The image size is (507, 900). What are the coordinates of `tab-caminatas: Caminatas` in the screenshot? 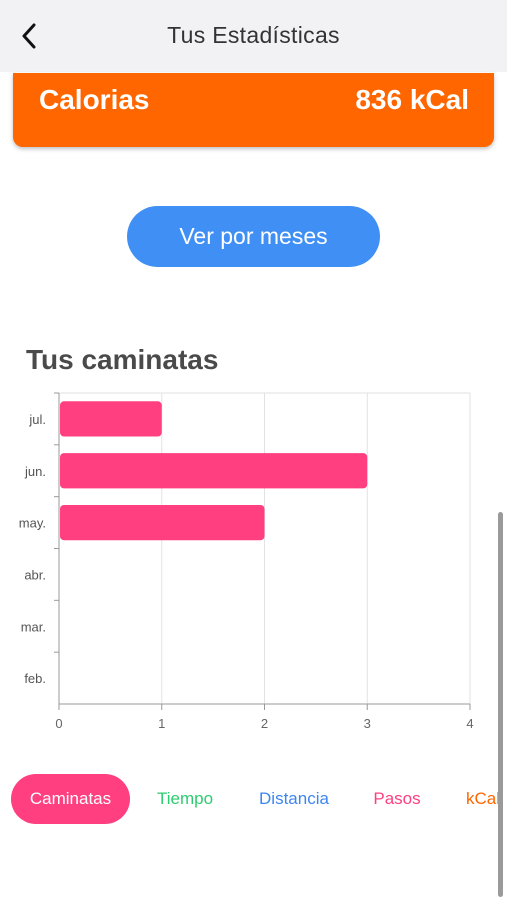 It's located at (70, 799).